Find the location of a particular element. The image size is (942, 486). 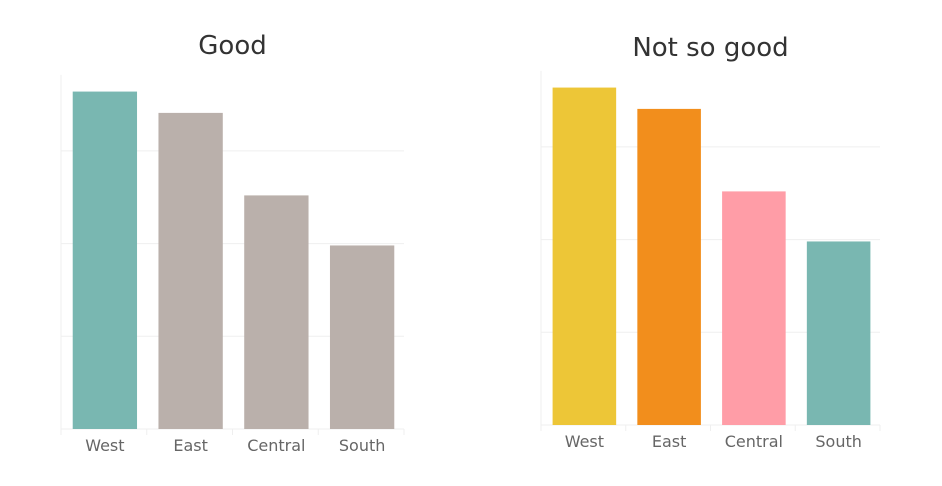

chart-title: Not so good is located at coordinates (710, 48).